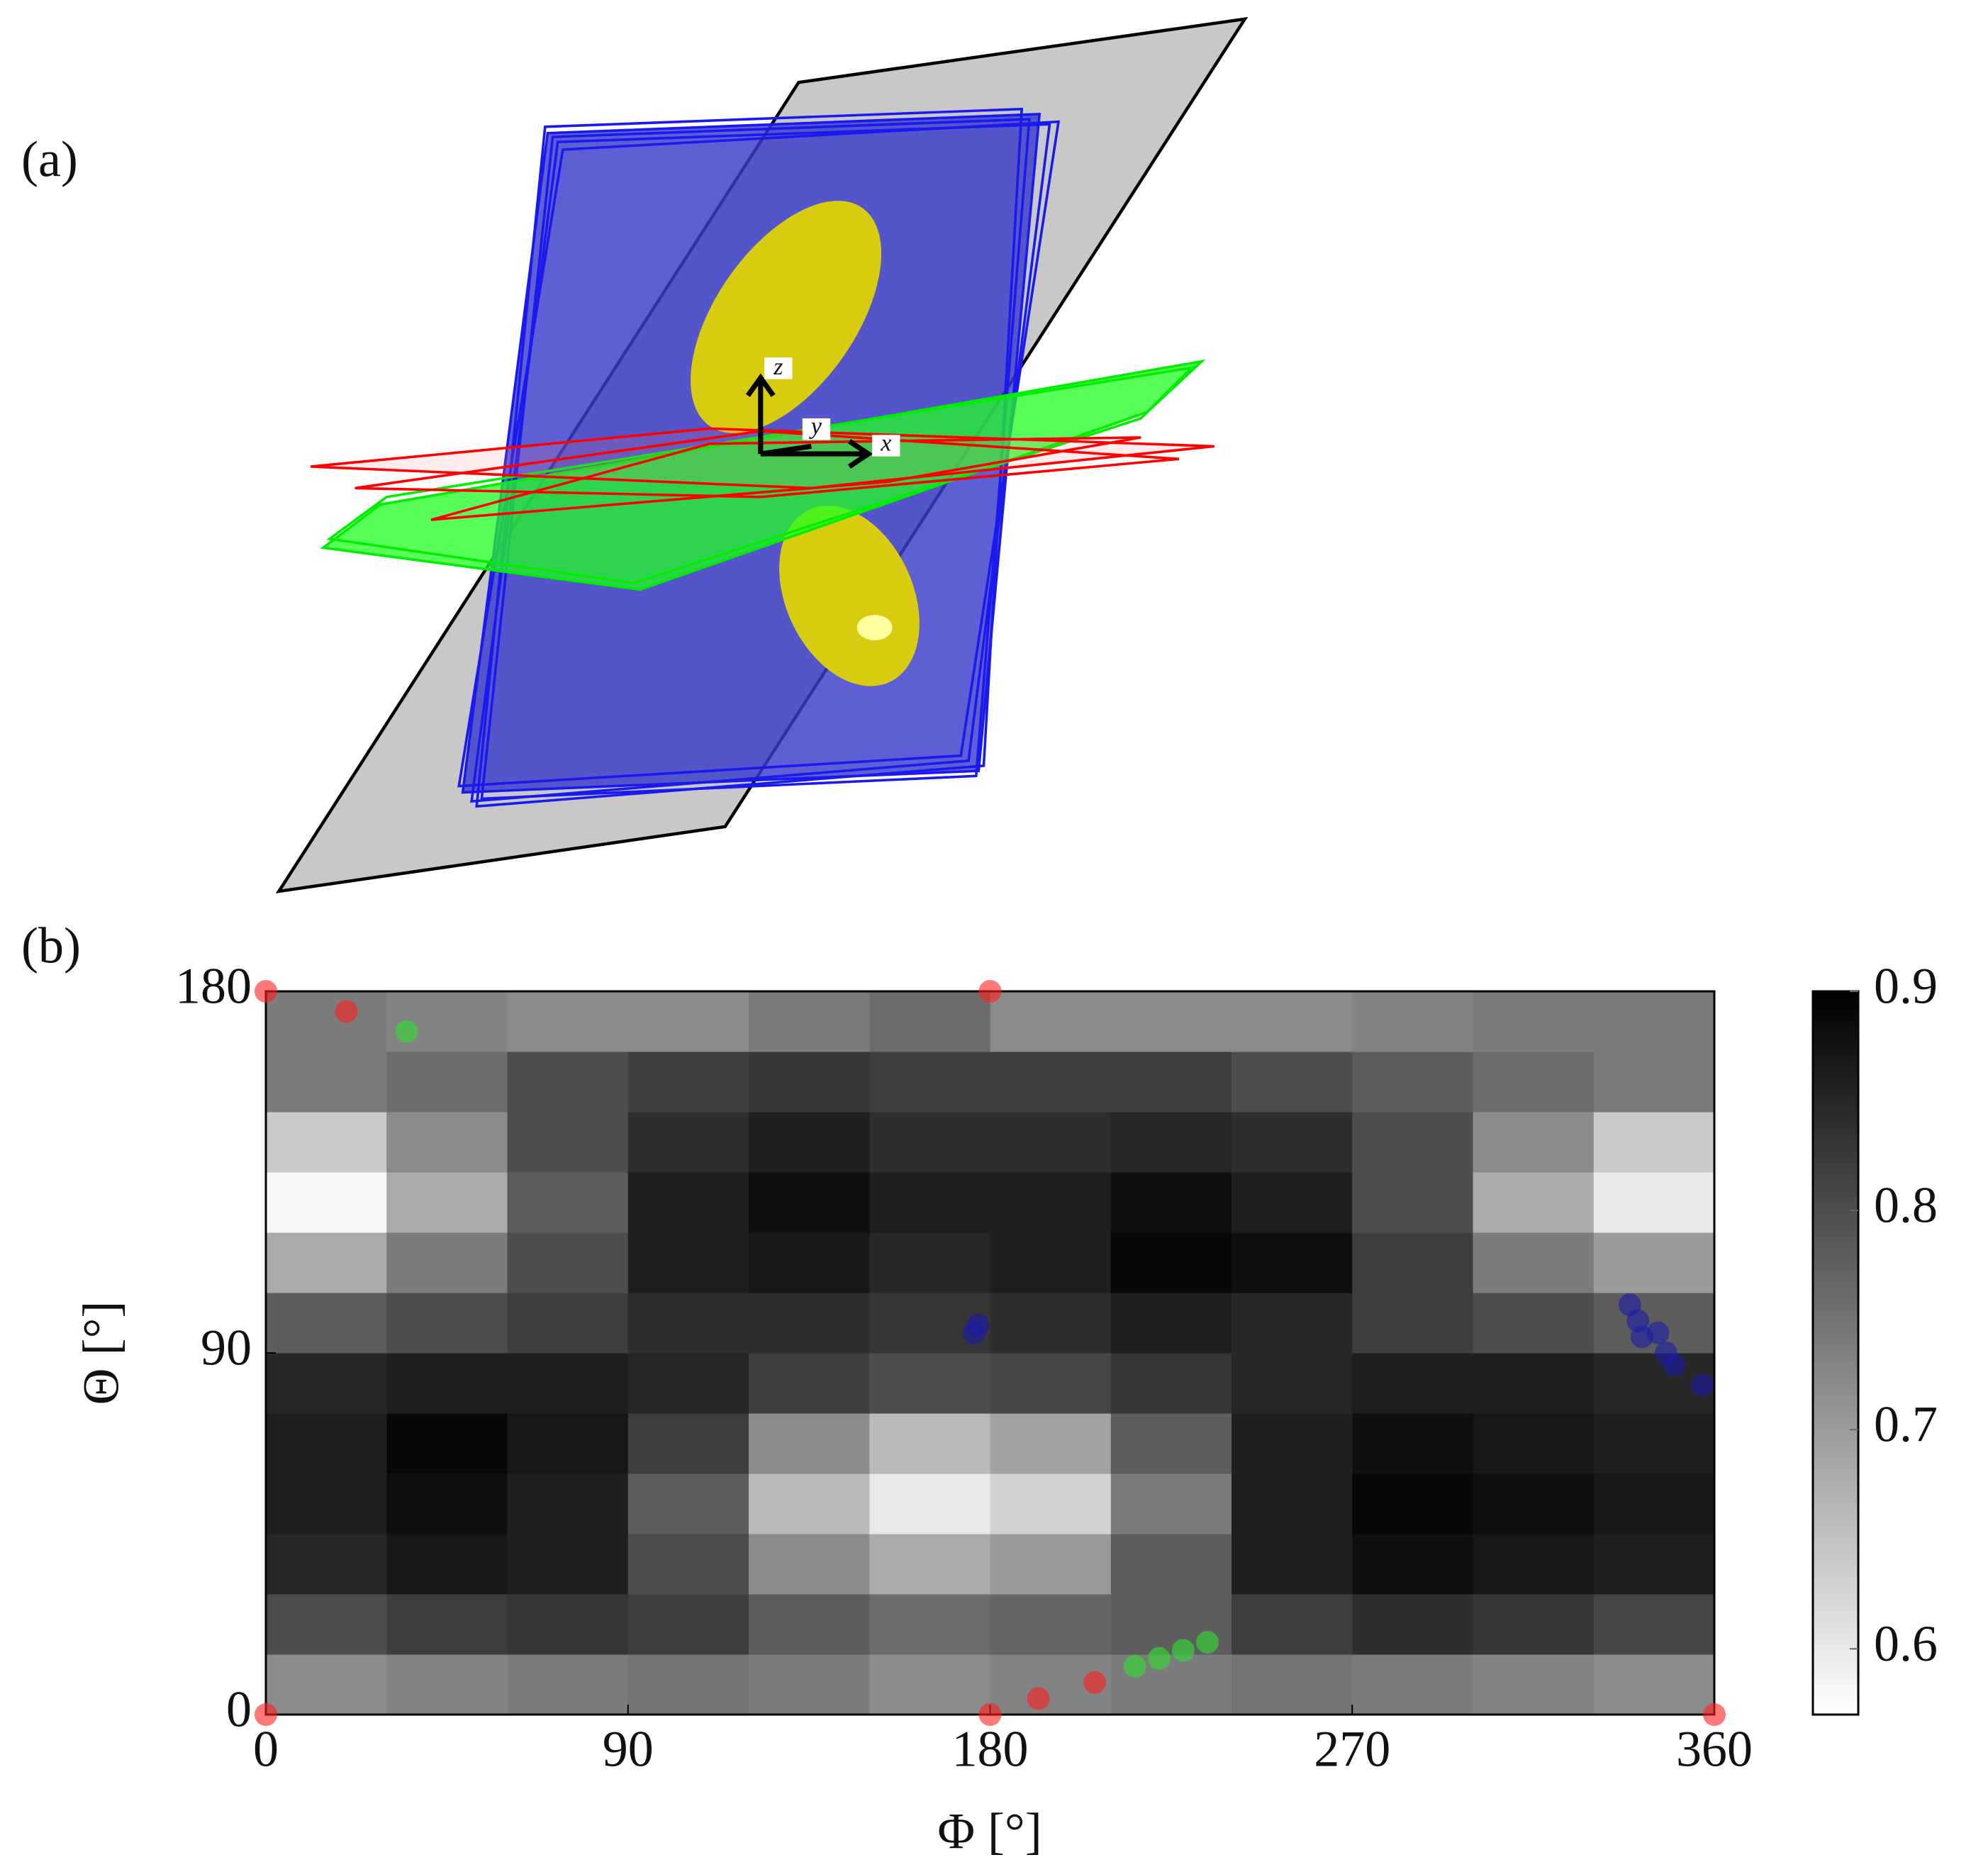  I want to click on panel-label: (b), so click(51, 946).